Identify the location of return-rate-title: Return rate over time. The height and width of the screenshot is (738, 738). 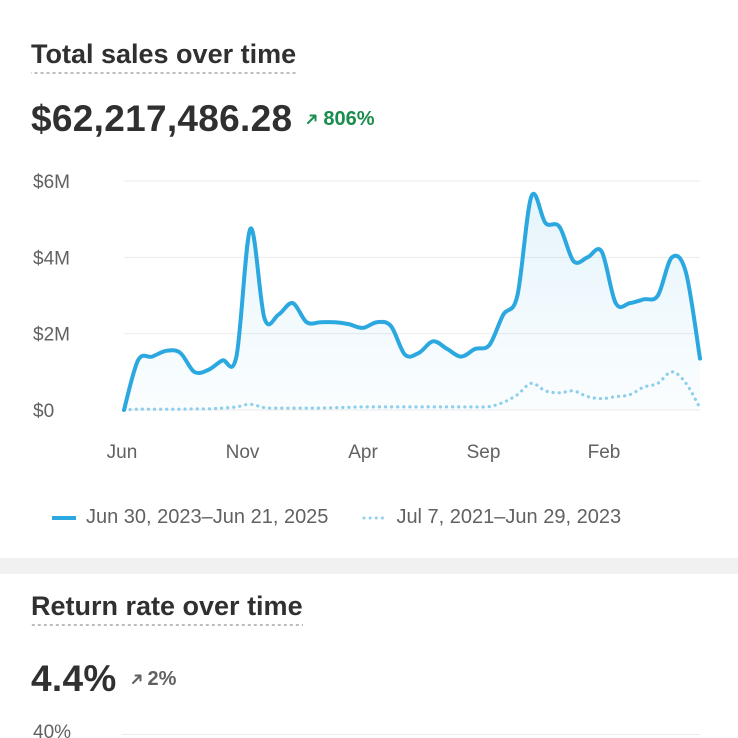
(167, 608).